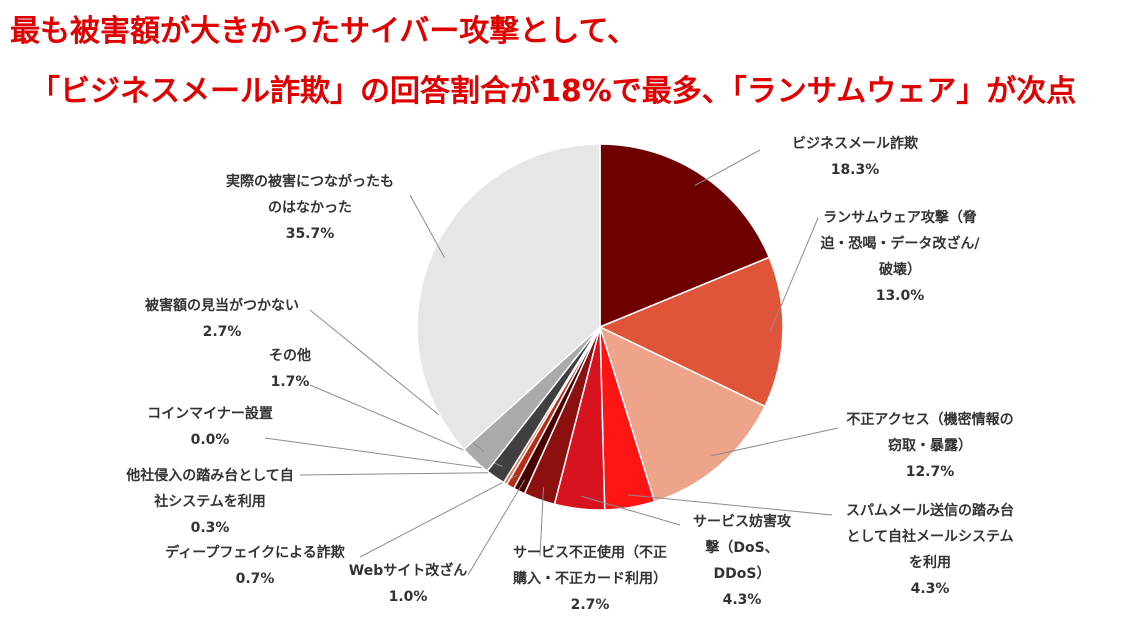 The image size is (1137, 620). Describe the element at coordinates (387, 455) in the screenshot. I see `slice-10-leader` at that location.